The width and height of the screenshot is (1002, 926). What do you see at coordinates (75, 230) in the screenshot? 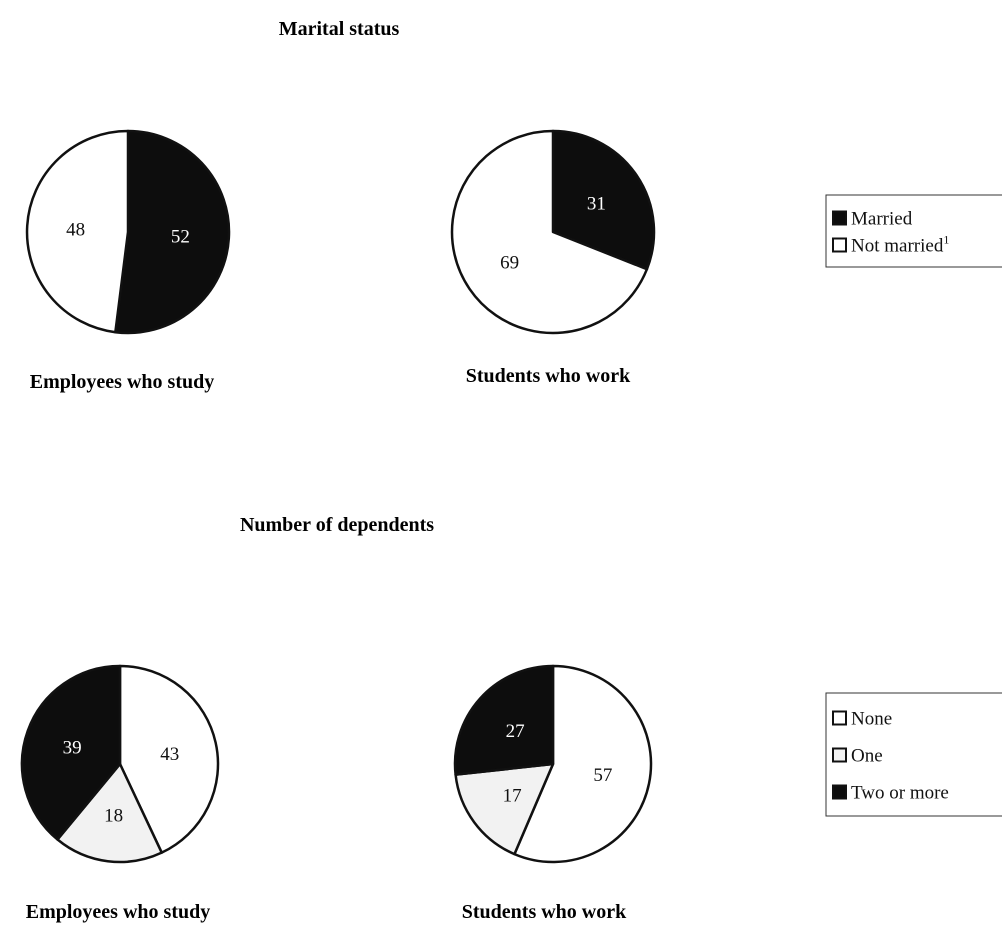
I see `slice-value-label: 48` at bounding box center [75, 230].